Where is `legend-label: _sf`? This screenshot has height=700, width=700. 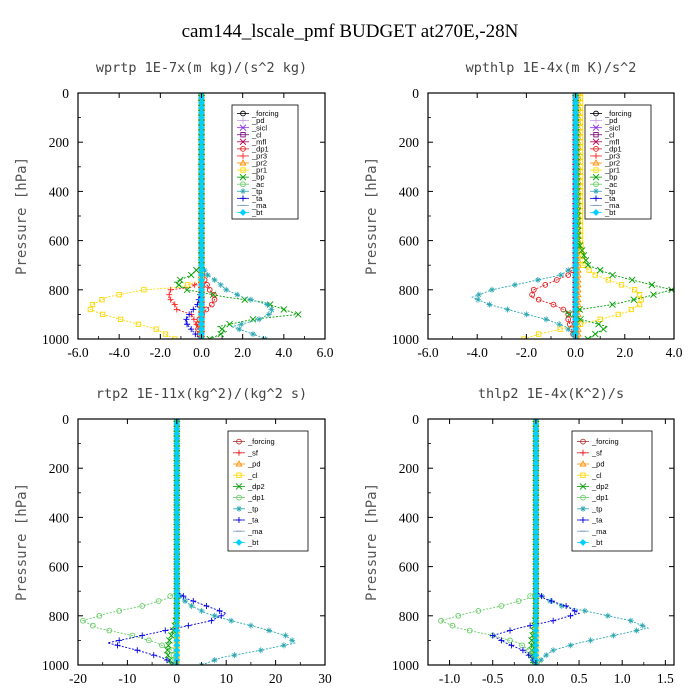
legend-label: _sf is located at coordinates (253, 452).